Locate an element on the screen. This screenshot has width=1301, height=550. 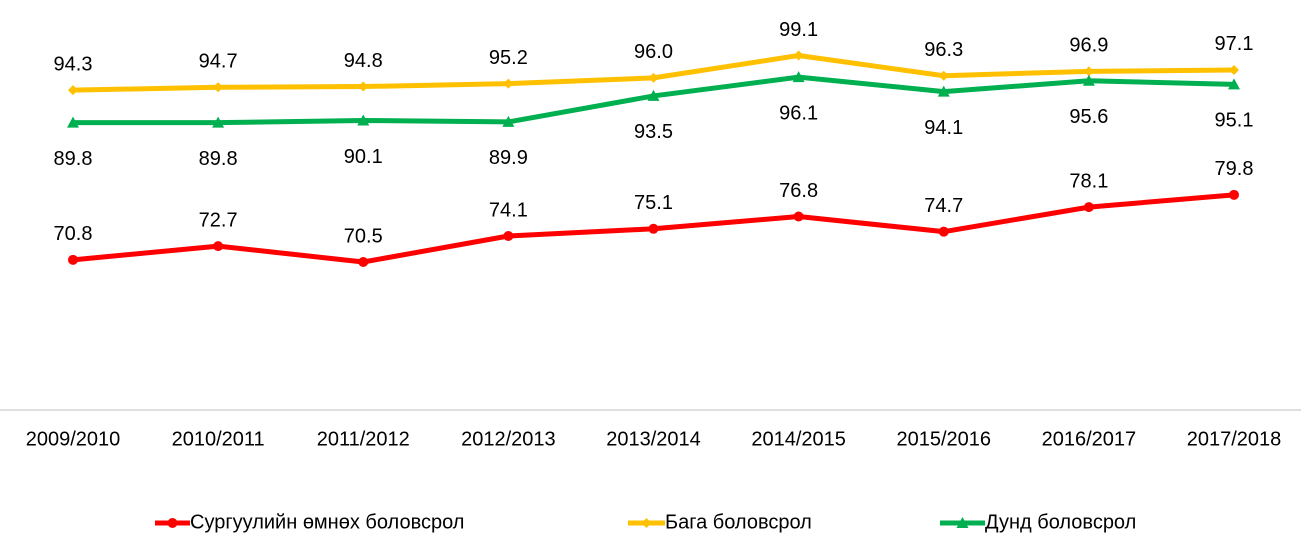
data-label: 89.9 is located at coordinates (508, 158).